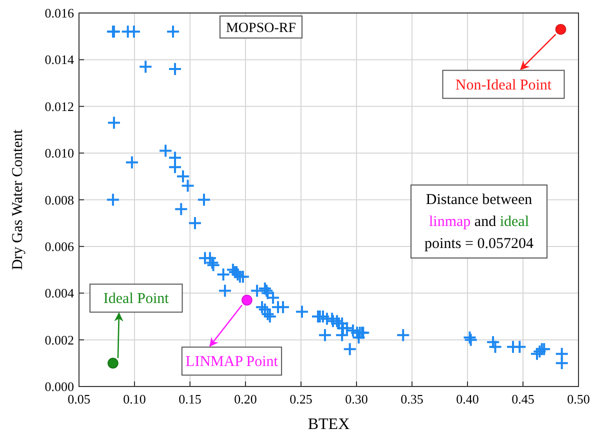  Describe the element at coordinates (59, 106) in the screenshot. I see `y-tick-label: 0.012` at that location.